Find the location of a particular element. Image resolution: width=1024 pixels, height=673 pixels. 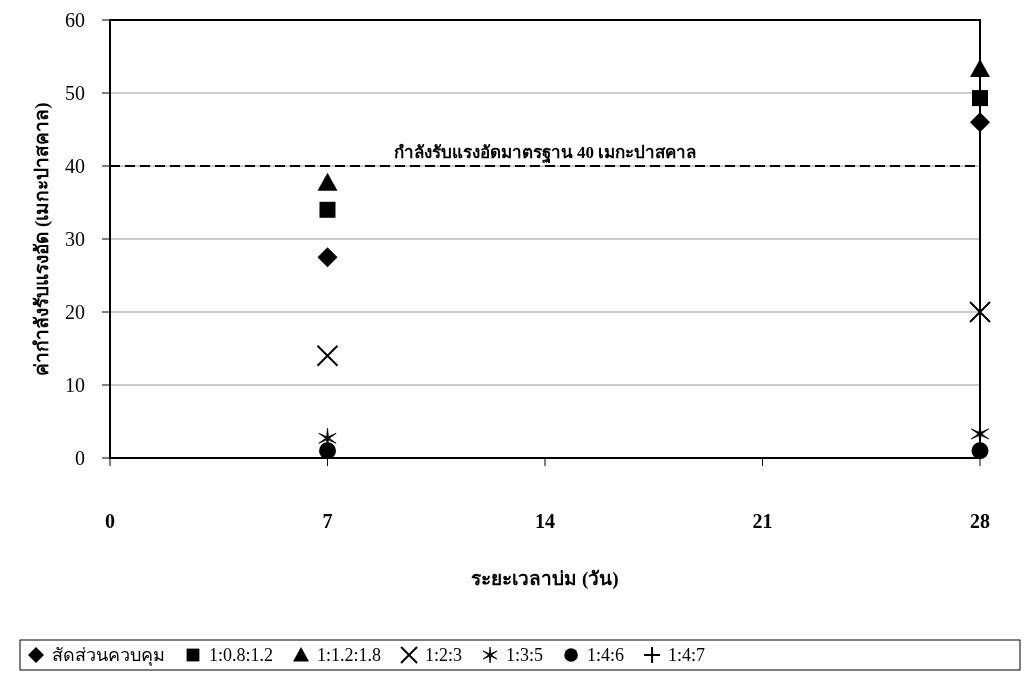

y-tick-label: 40 is located at coordinates (75, 166).